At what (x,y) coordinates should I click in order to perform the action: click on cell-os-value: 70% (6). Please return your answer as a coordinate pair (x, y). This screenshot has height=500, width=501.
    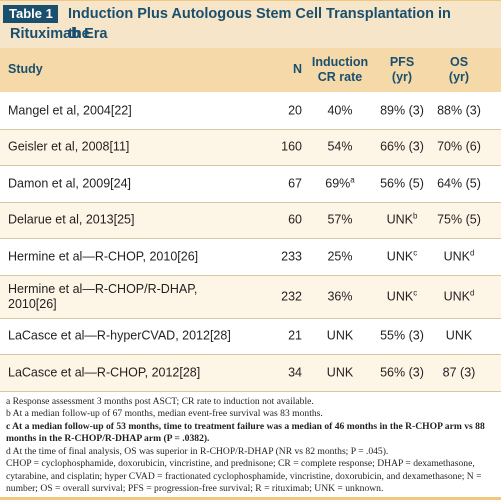
    Looking at the image, I should click on (459, 146).